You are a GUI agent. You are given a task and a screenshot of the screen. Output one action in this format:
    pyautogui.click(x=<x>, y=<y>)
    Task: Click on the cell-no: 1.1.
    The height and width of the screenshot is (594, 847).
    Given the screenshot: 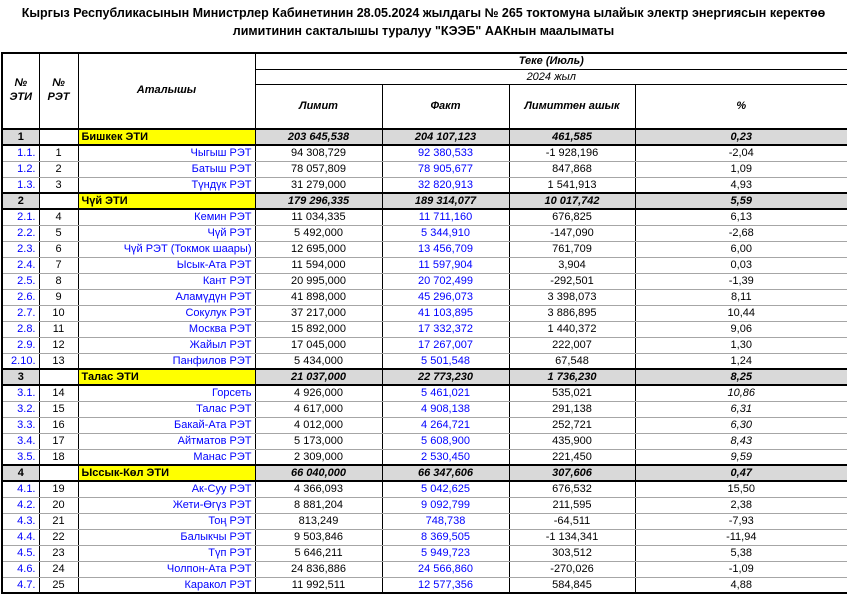 What is the action you would take?
    pyautogui.click(x=20, y=153)
    